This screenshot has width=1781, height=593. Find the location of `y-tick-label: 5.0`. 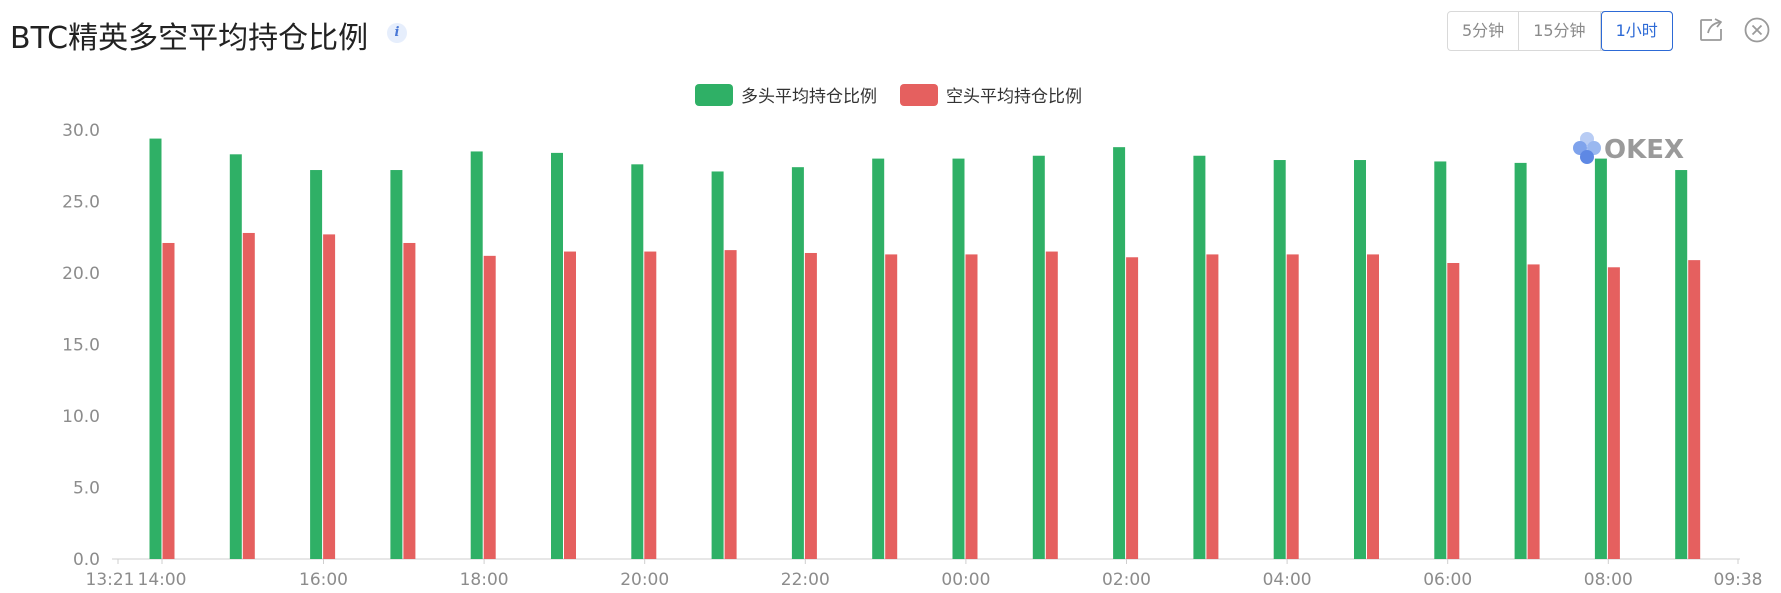

y-tick-label: 5.0 is located at coordinates (86, 489).